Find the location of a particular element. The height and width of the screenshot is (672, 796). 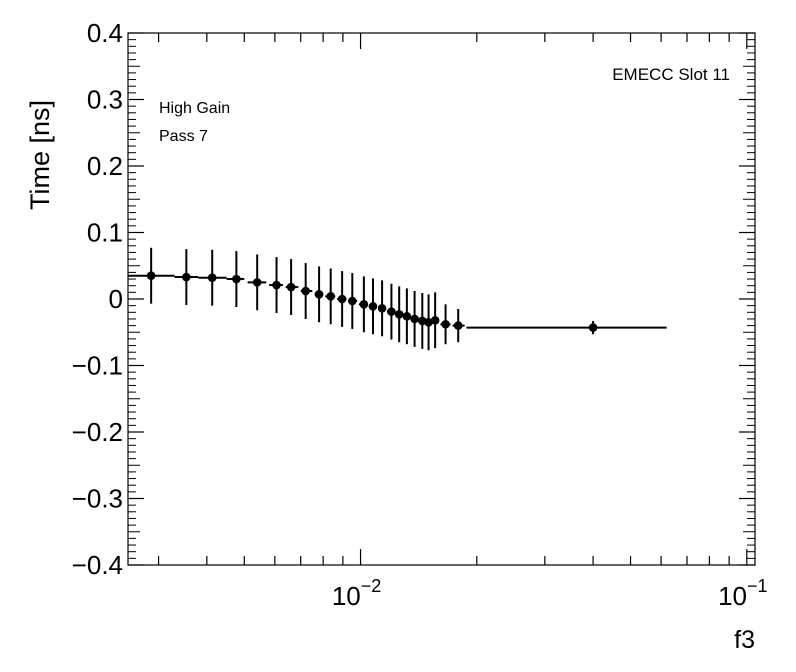

y-tick-label: 0.1 is located at coordinates (105, 233).